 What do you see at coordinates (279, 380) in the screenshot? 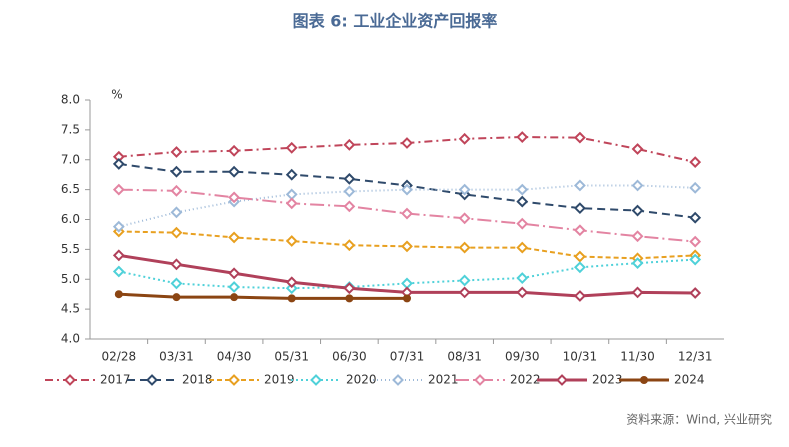
I see `legend-label: 2019` at bounding box center [279, 380].